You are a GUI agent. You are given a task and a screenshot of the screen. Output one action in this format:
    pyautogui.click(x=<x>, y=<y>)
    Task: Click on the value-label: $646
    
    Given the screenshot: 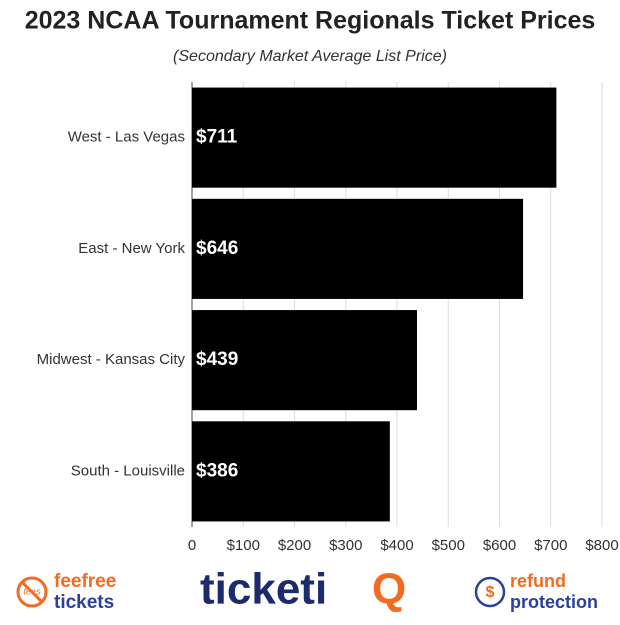 What is the action you would take?
    pyautogui.click(x=217, y=248)
    